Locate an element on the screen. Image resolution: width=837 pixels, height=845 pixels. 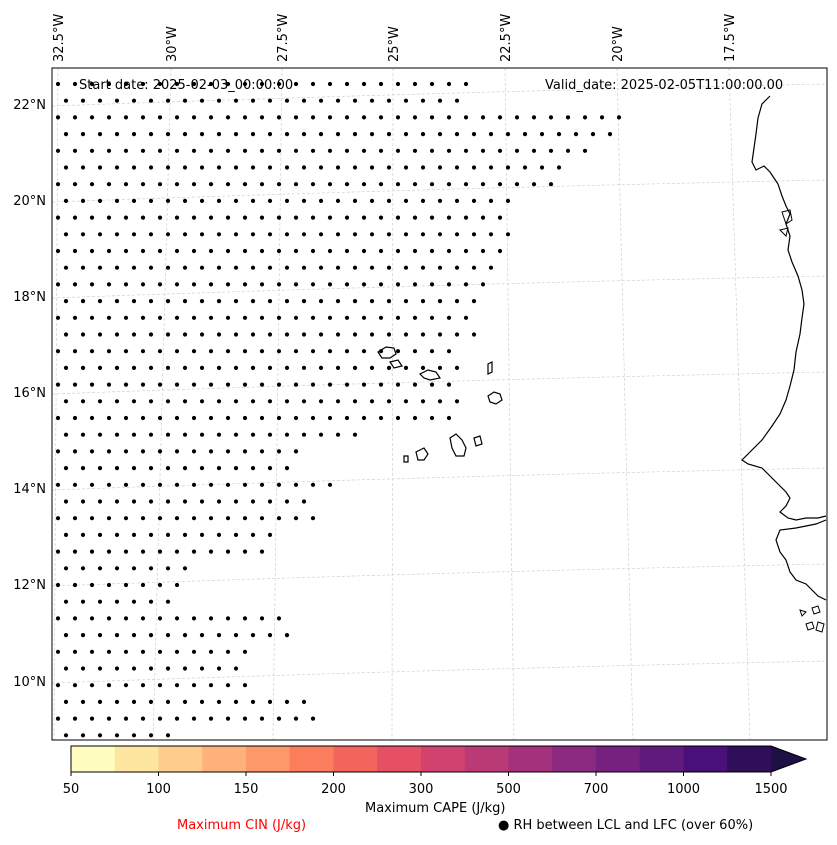
sao-vicente-island is located at coordinates (396, 364).